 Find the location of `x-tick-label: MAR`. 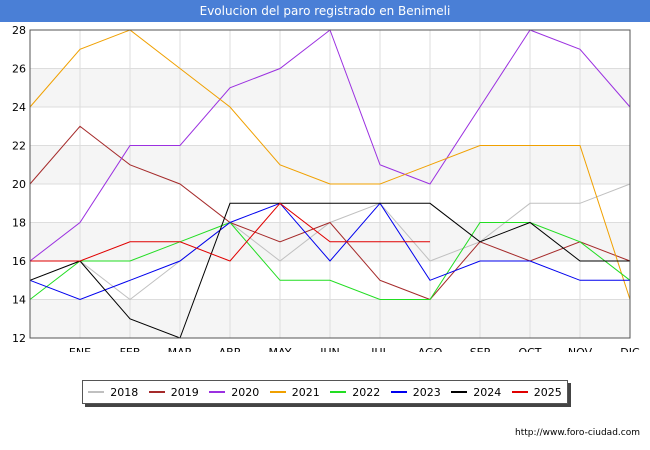

x-tick-label: MAR is located at coordinates (180, 349).